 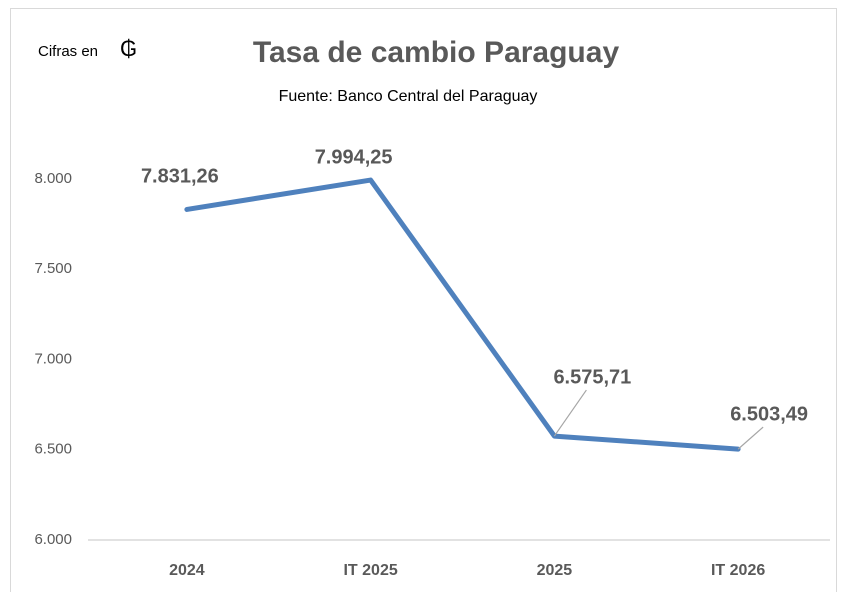 I want to click on y-tick-label: 6.000, so click(x=53, y=539).